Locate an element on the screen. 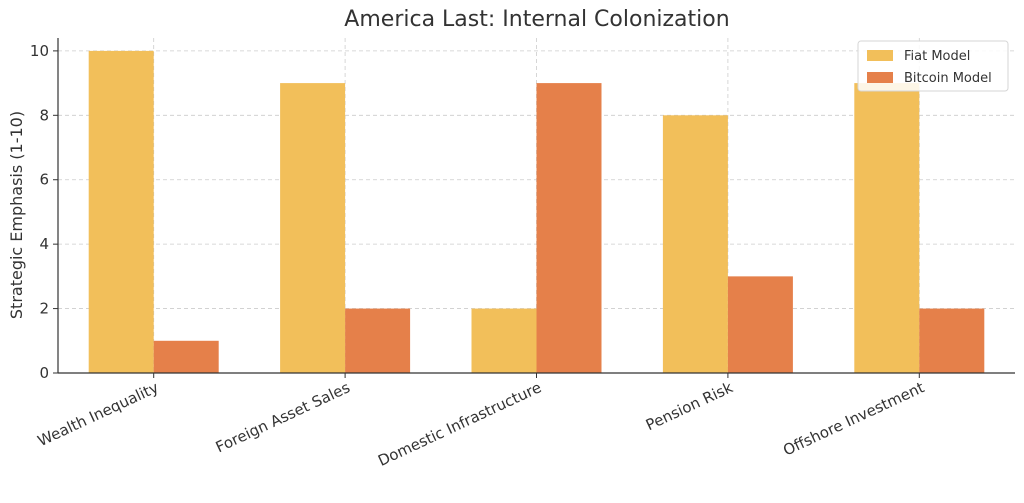 The width and height of the screenshot is (1024, 503). y-tick-label: 10 is located at coordinates (39, 51).